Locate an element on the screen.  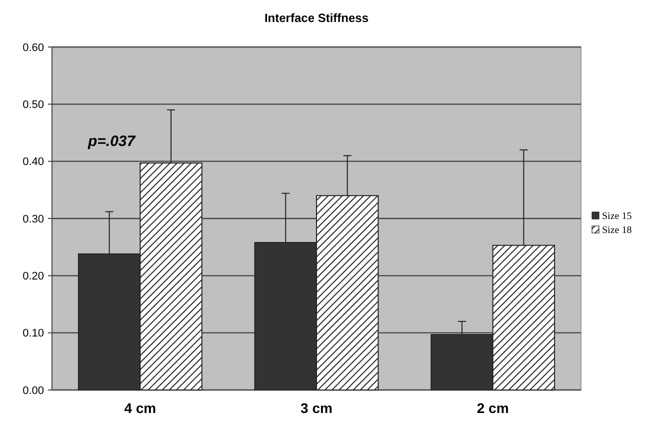
legend-label: Size 18 is located at coordinates (617, 230).